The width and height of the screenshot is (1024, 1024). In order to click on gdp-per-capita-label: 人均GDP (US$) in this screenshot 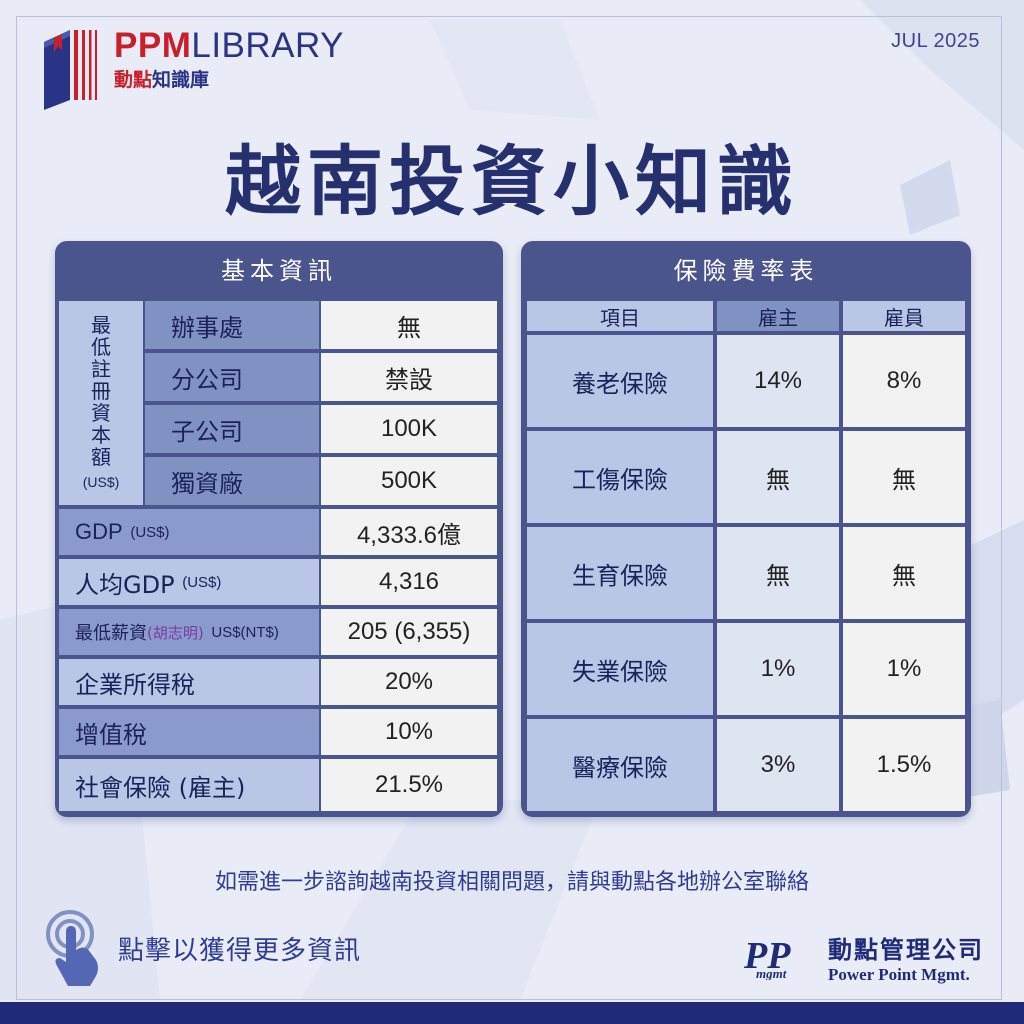, I will do `click(189, 582)`.